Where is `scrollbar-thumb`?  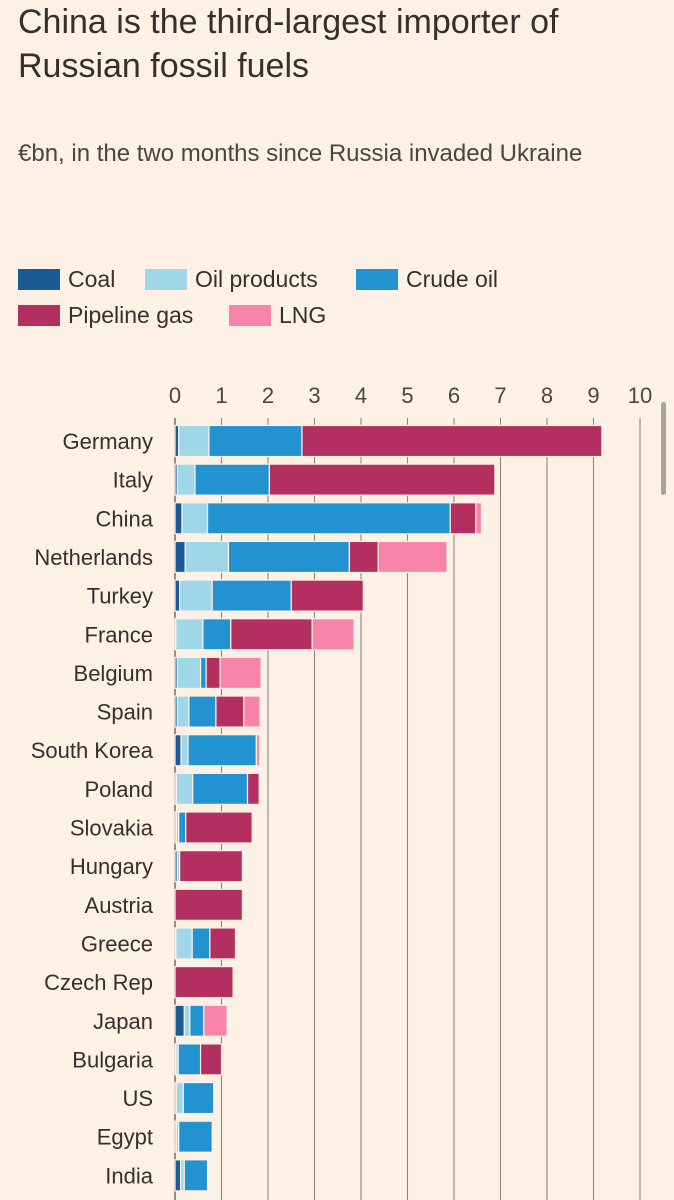 scrollbar-thumb is located at coordinates (663, 448).